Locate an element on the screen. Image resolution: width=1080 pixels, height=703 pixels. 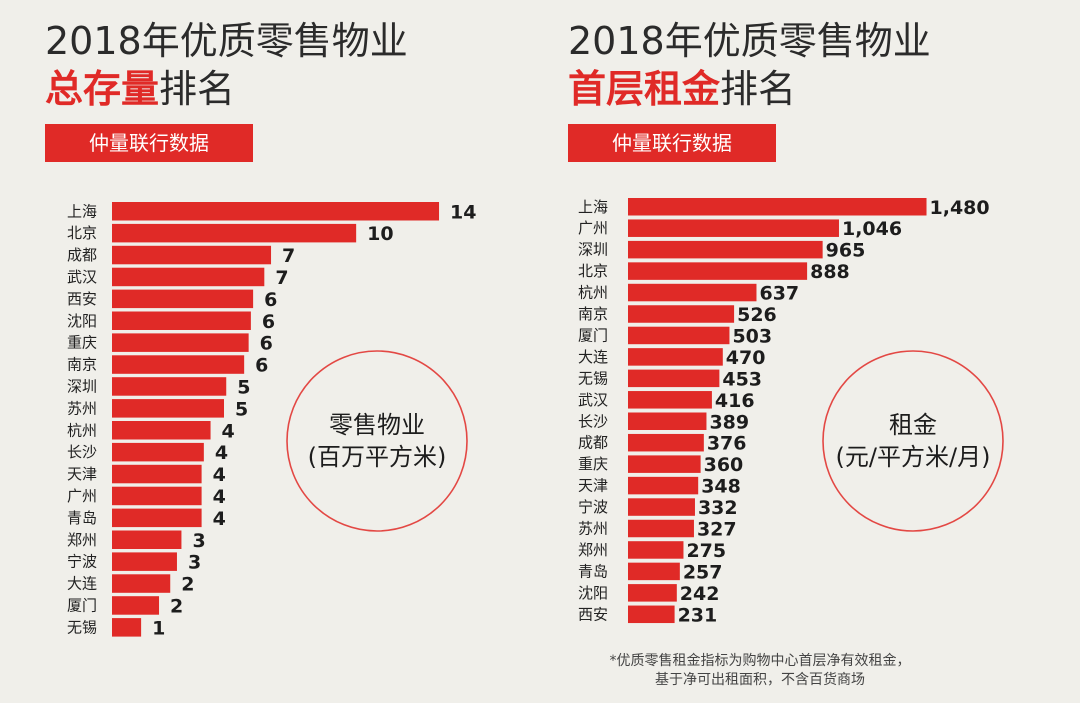
value-label: 2 is located at coordinates (176, 606).